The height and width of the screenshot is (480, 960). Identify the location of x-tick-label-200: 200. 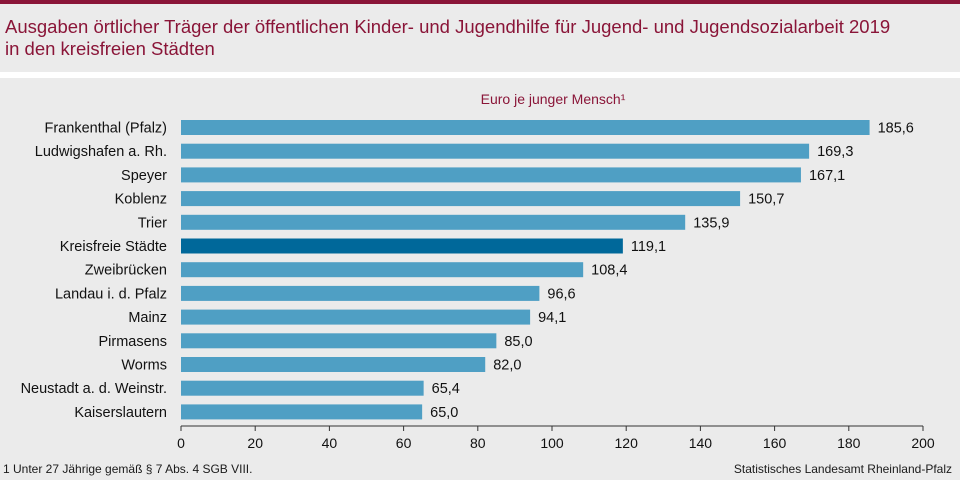
(923, 443).